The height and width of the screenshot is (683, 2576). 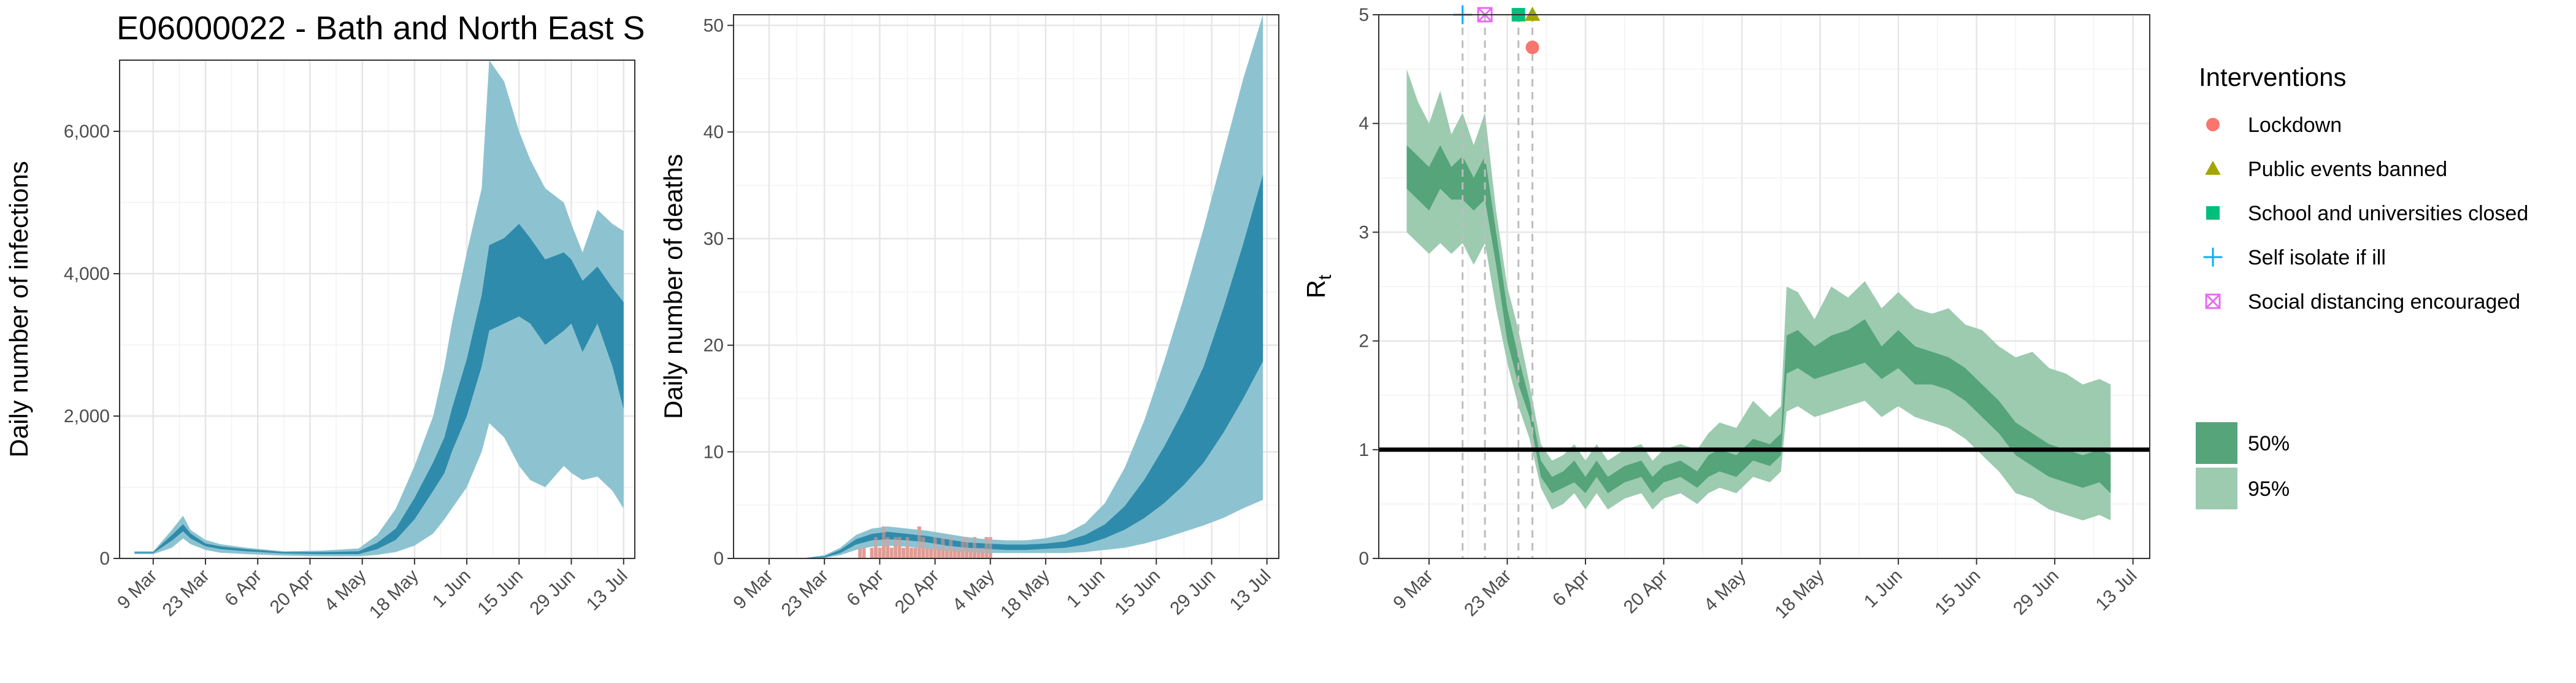 I want to click on y-tick-label: 5, so click(x=1364, y=15).